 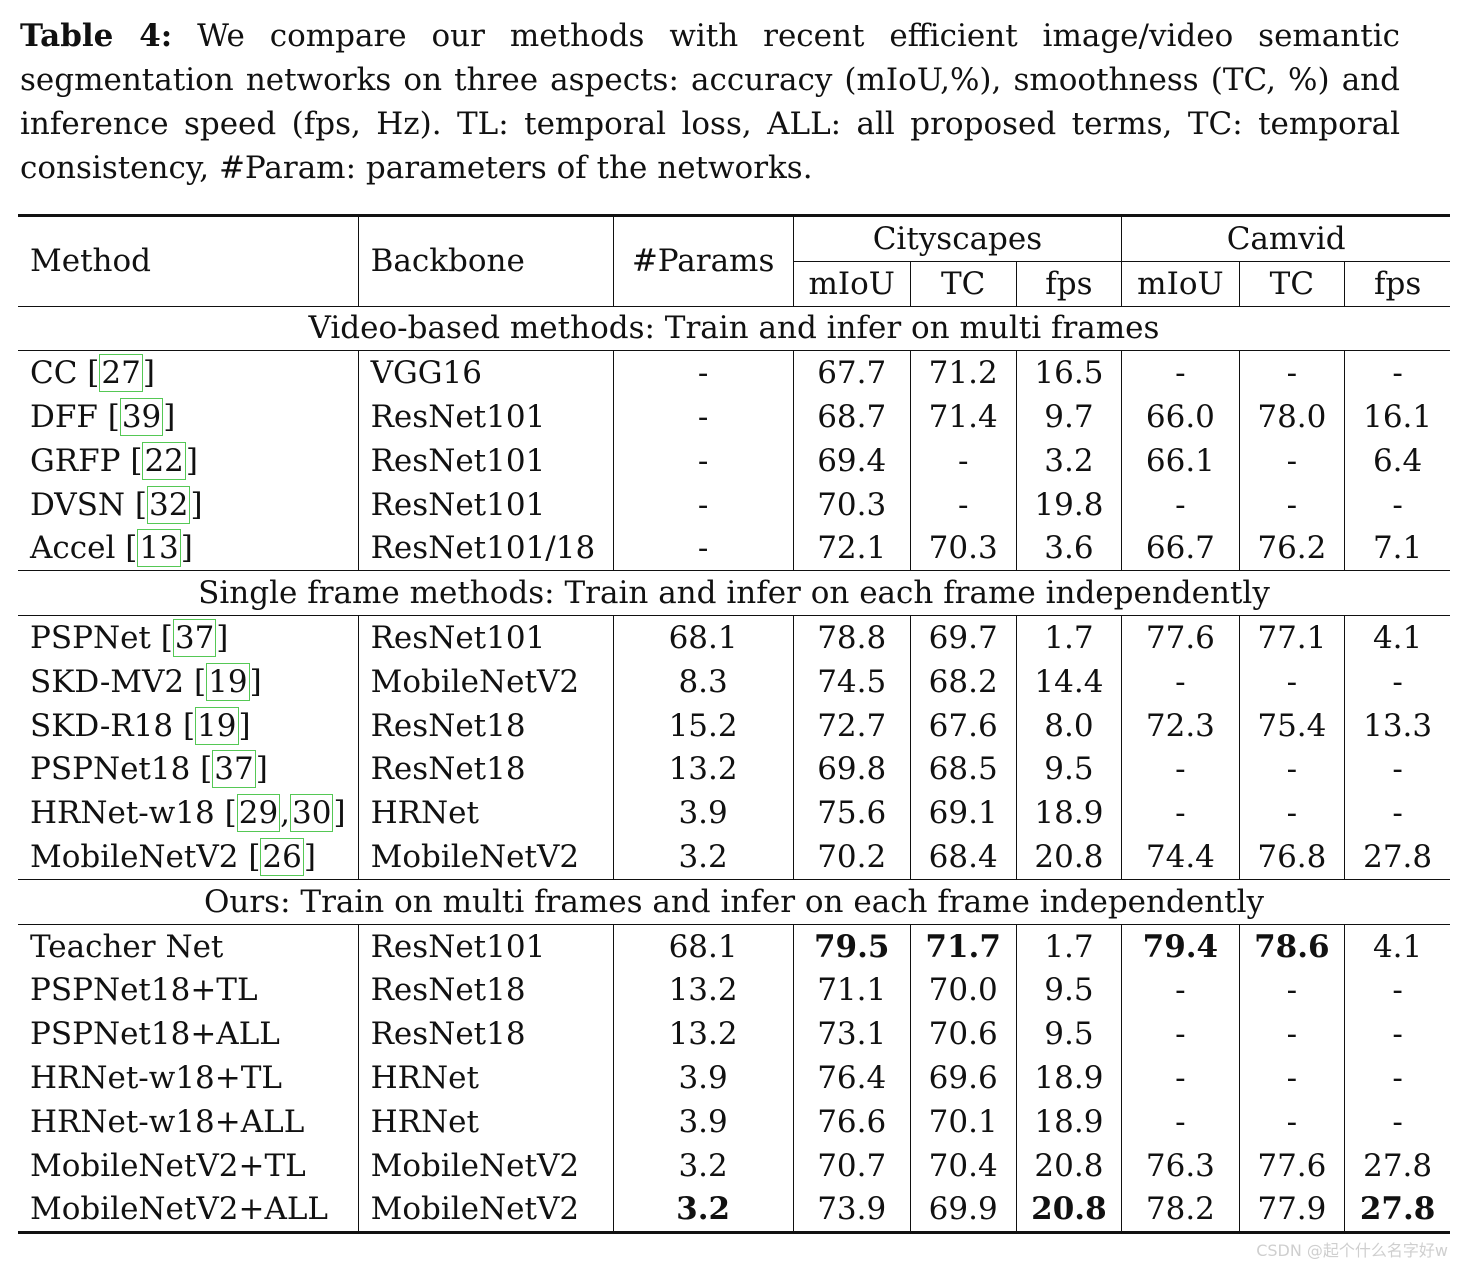 What do you see at coordinates (179, 1209) in the screenshot?
I see `method-name: MobileNetV2+ALL` at bounding box center [179, 1209].